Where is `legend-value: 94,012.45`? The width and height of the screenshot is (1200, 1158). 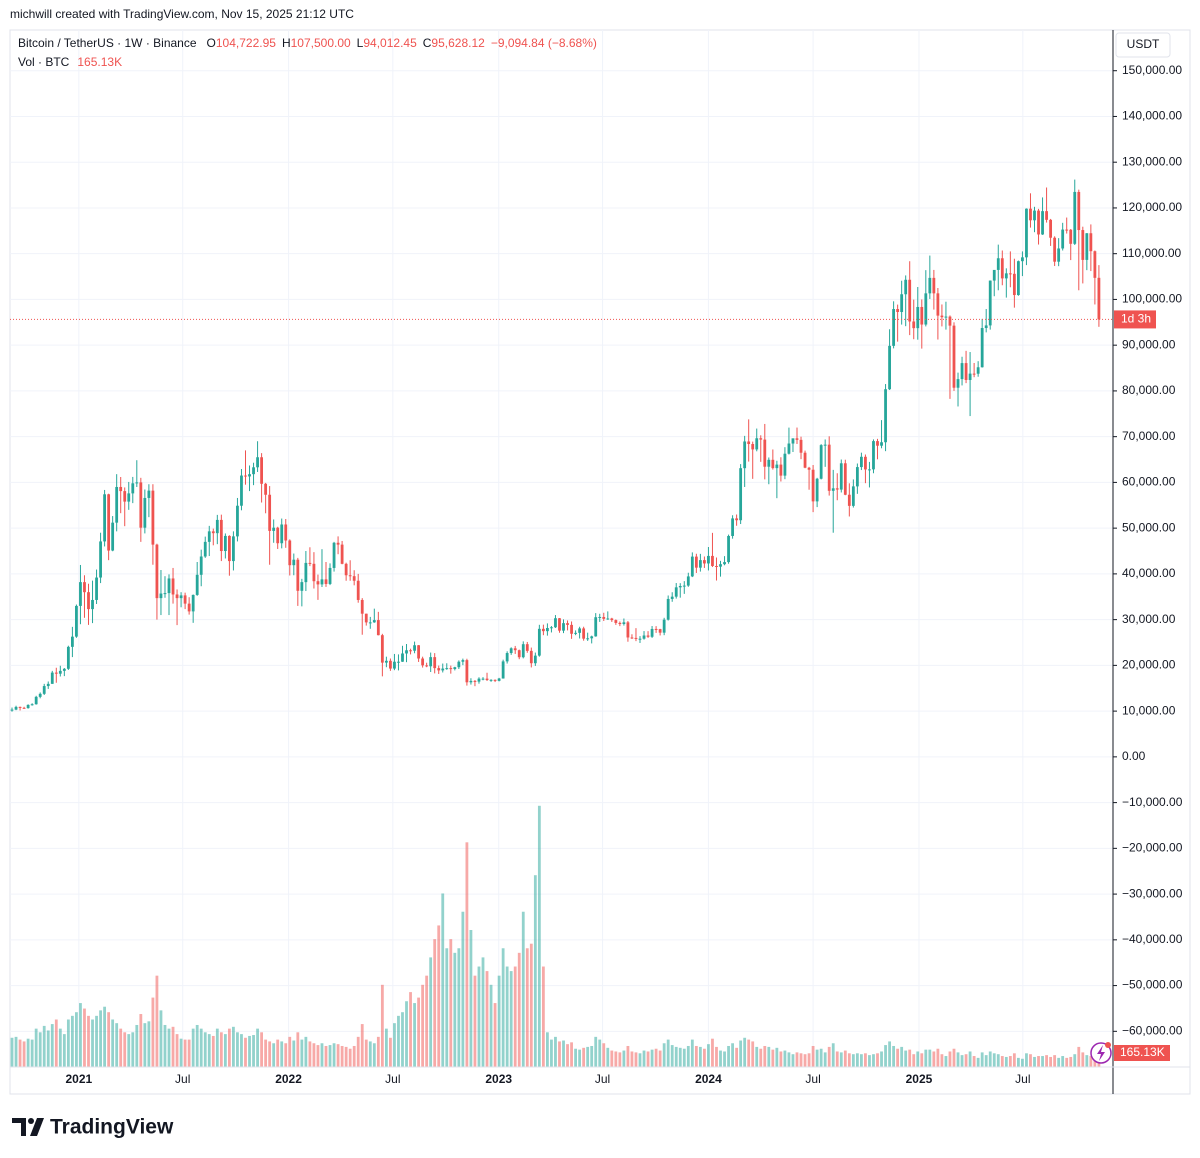 legend-value: 94,012.45 is located at coordinates (390, 43).